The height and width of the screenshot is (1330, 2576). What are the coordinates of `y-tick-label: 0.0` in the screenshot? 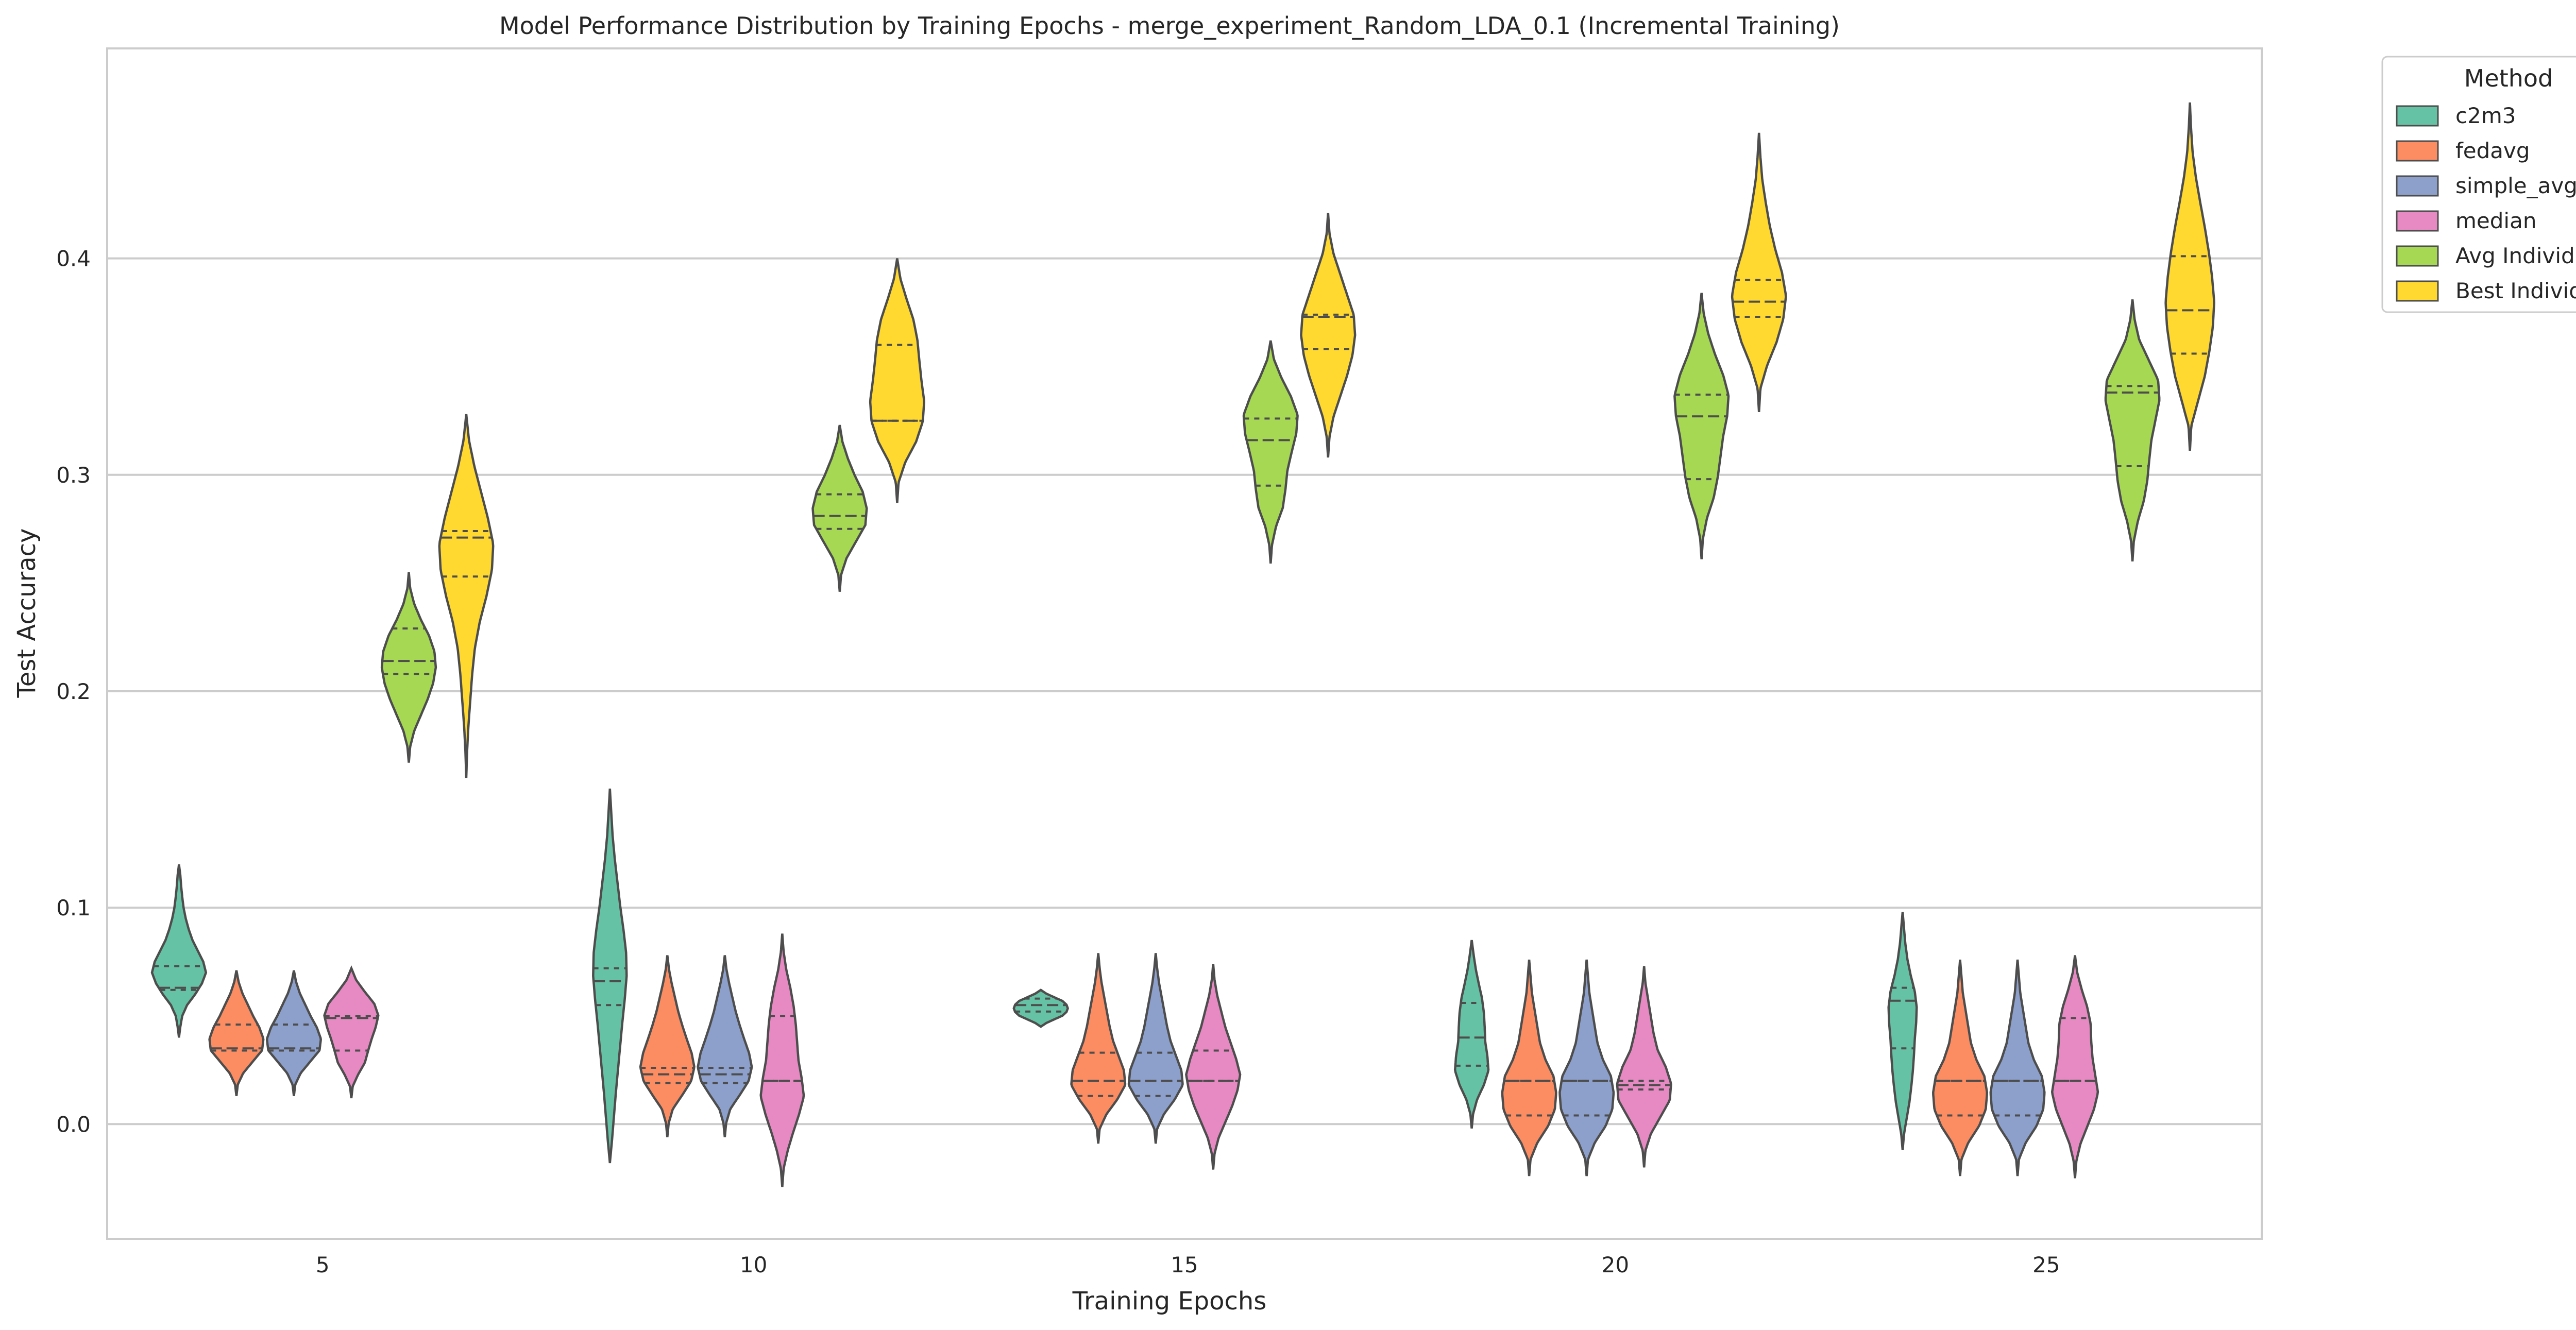 It's located at (73, 1124).